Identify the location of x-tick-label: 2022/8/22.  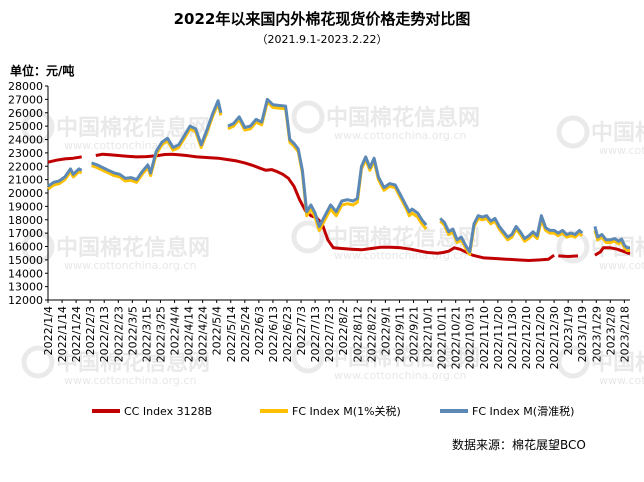
(371, 334).